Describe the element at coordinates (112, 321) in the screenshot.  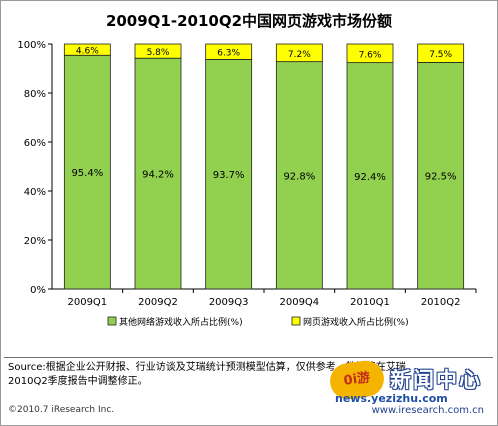
I see `legend-swatch-other-games` at that location.